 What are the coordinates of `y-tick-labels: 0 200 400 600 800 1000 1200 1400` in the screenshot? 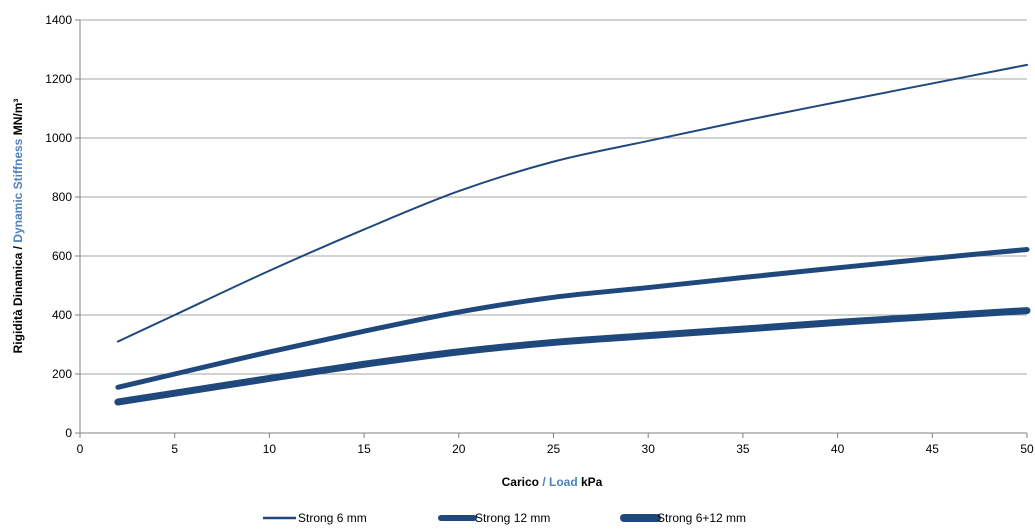 It's located at (58, 226).